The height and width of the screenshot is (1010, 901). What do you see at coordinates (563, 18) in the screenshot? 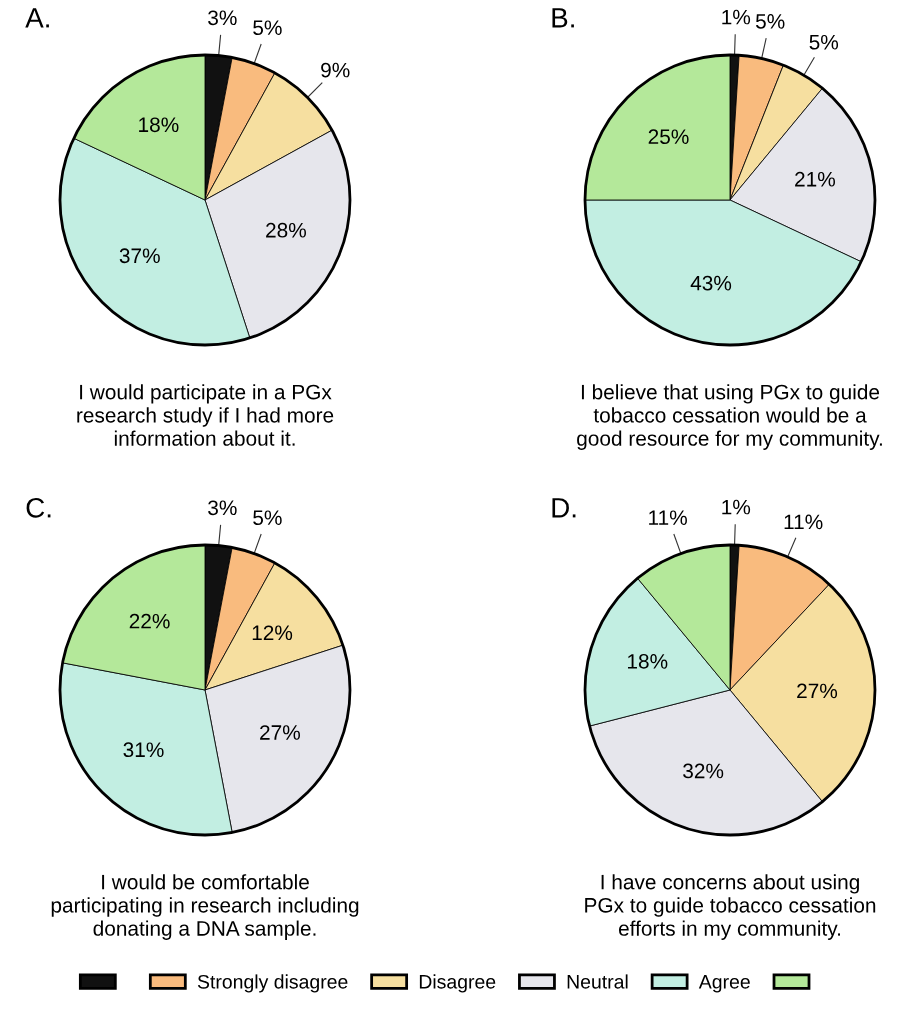
I see `chart-title: B.` at bounding box center [563, 18].